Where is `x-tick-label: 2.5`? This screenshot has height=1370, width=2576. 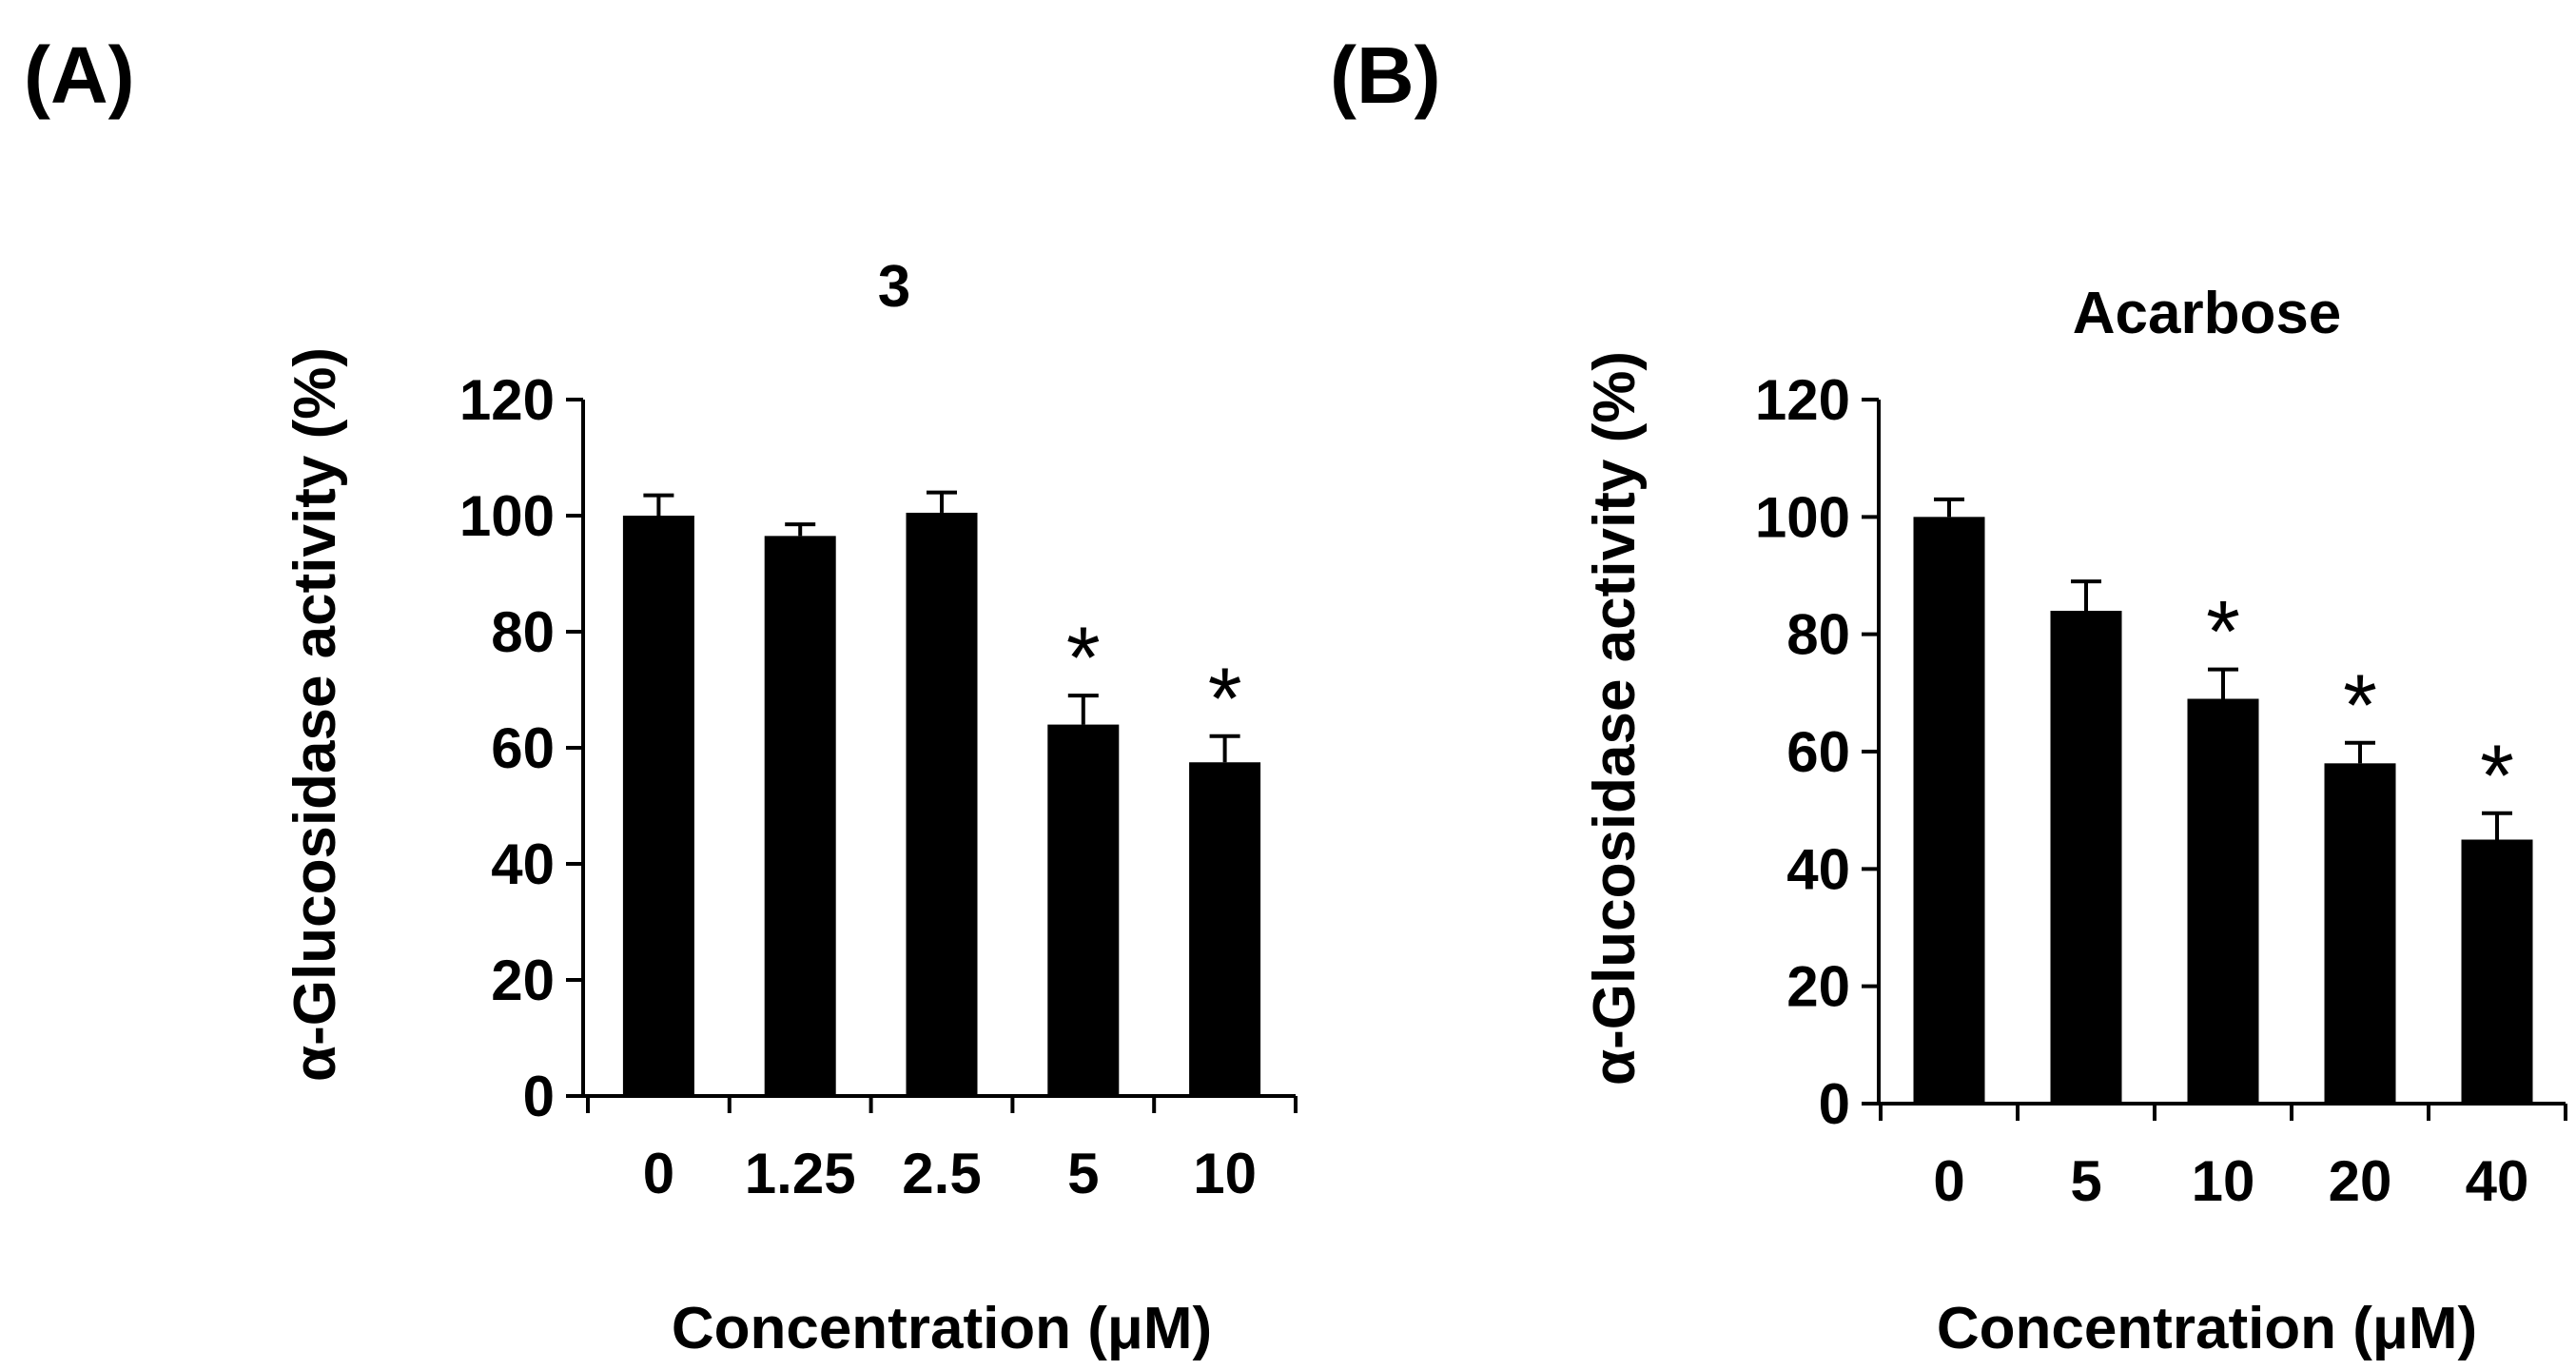 x-tick-label: 2.5 is located at coordinates (942, 1173).